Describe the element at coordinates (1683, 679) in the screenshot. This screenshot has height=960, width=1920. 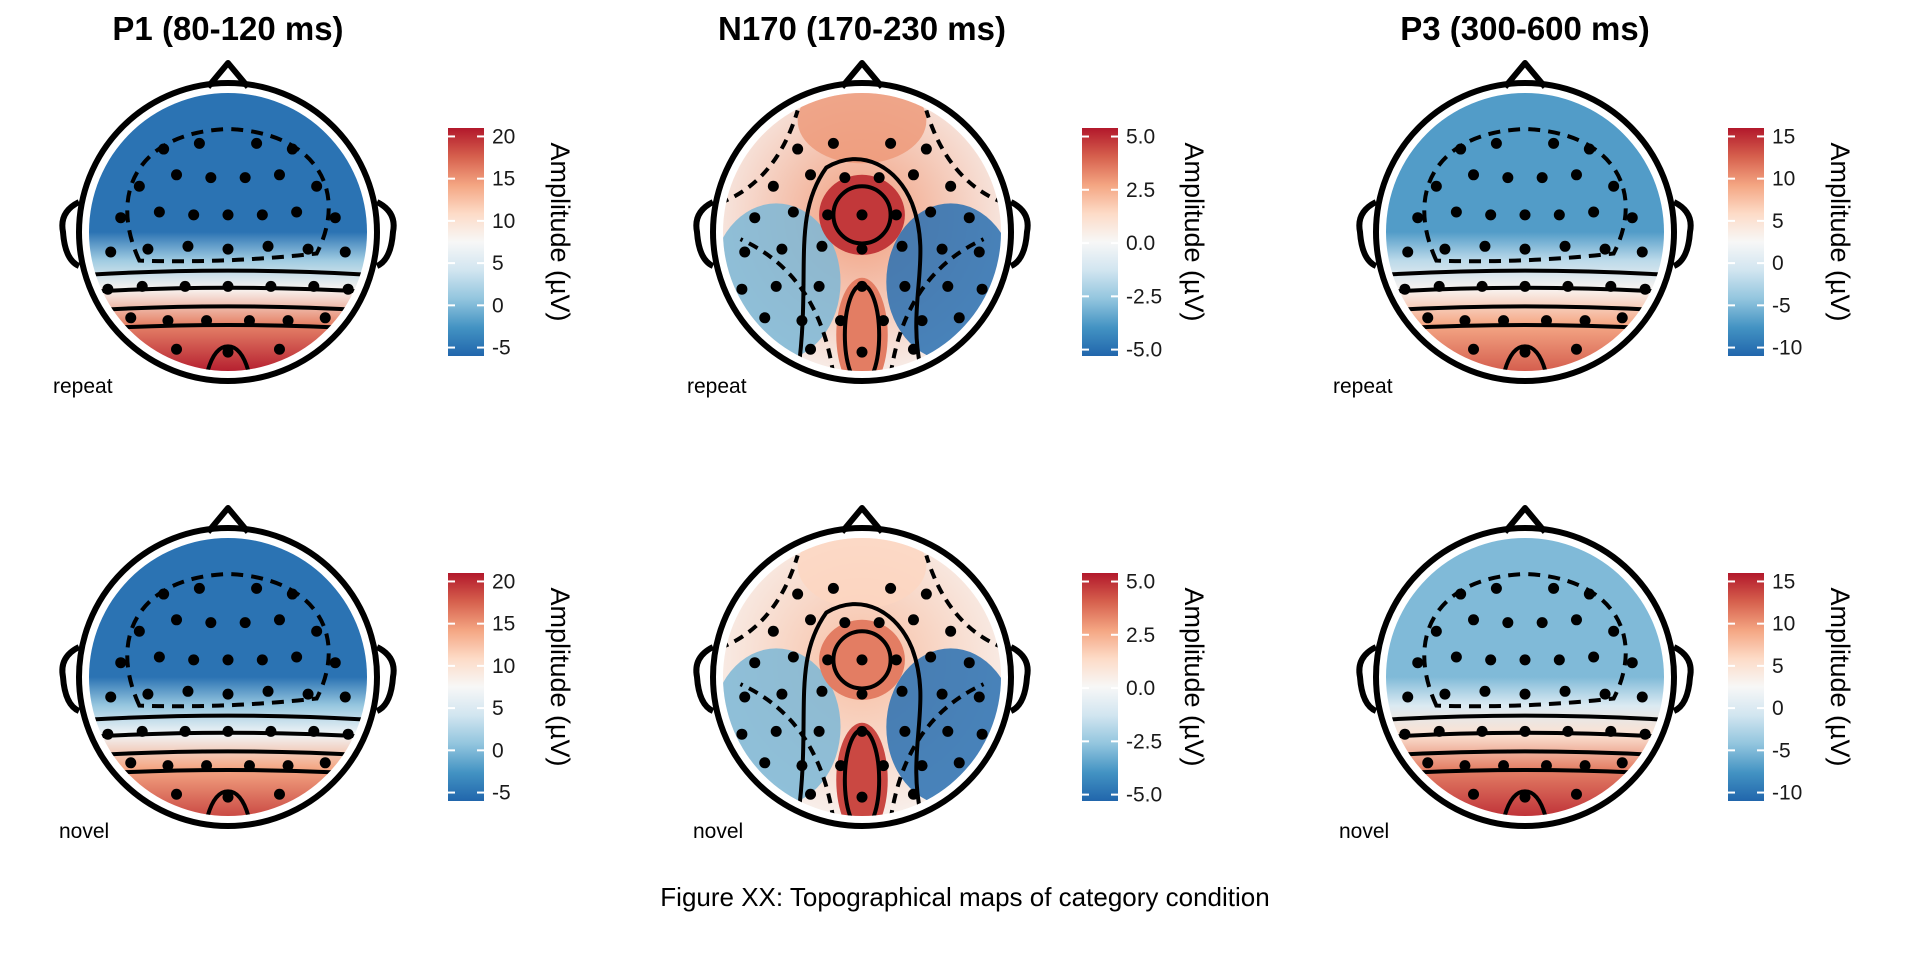
I see `right-ear-outline` at that location.